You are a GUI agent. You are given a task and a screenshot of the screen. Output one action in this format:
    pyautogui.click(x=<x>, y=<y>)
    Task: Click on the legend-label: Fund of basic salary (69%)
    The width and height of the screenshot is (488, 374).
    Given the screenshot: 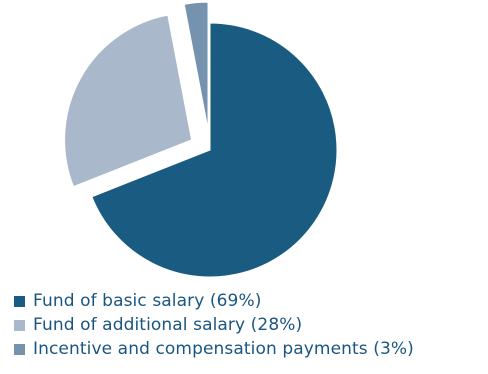 What is the action you would take?
    pyautogui.click(x=147, y=301)
    